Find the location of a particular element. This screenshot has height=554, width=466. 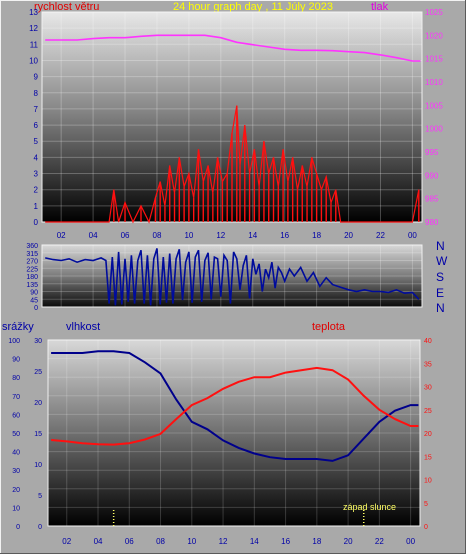

compass-e: E is located at coordinates (440, 293).